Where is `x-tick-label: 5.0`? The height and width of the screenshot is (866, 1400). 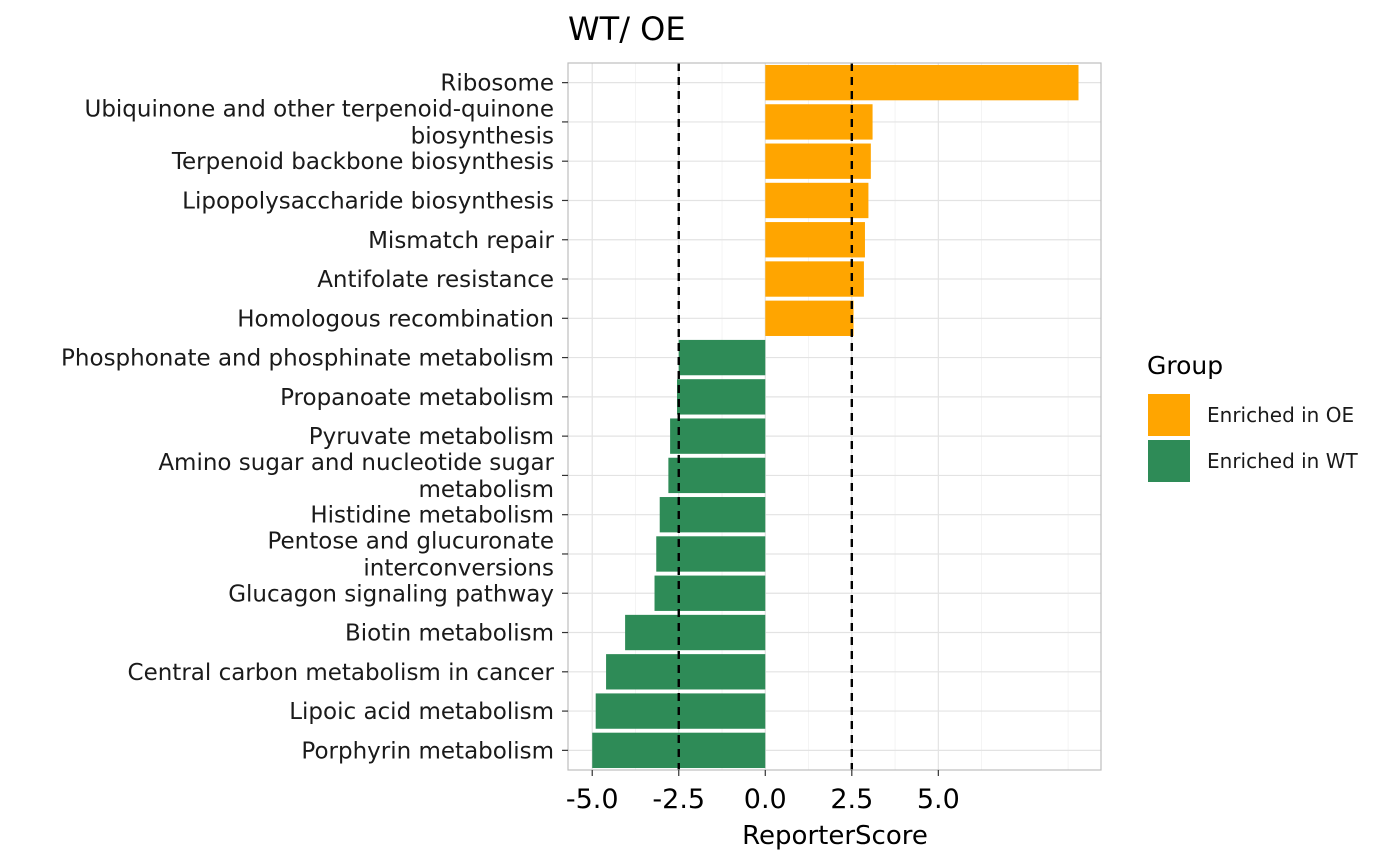
x-tick-label: 5.0 is located at coordinates (938, 799).